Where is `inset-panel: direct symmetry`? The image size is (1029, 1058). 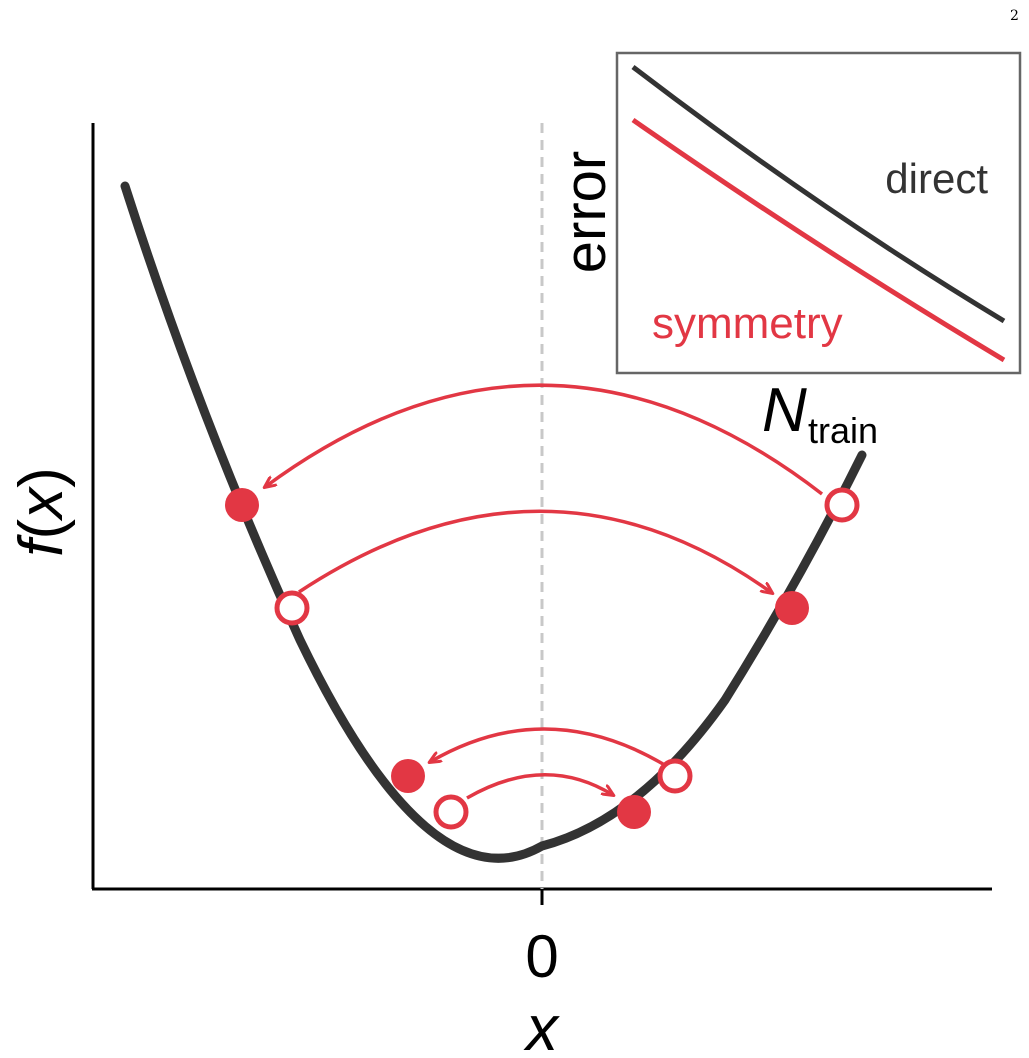 inset-panel: direct symmetry is located at coordinates (818, 213).